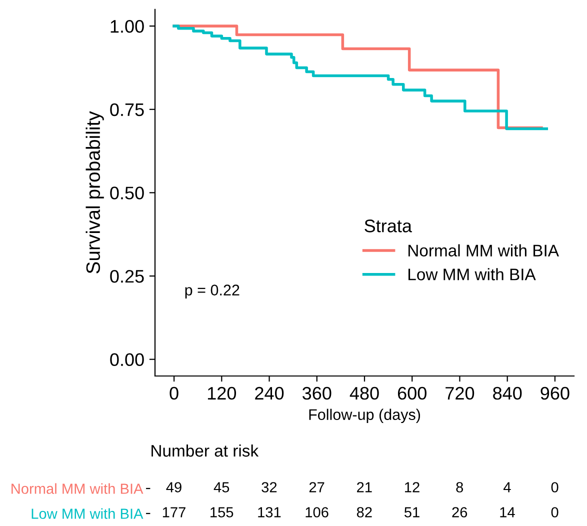  What do you see at coordinates (555, 393) in the screenshot?
I see `x-tick-label: 960` at bounding box center [555, 393].